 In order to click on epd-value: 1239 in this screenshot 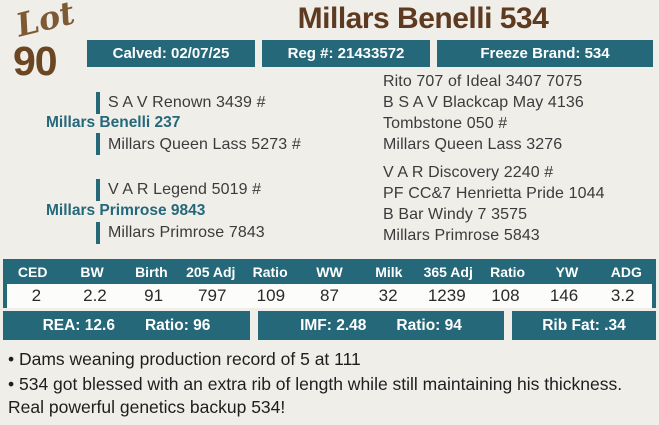, I will do `click(446, 295)`.